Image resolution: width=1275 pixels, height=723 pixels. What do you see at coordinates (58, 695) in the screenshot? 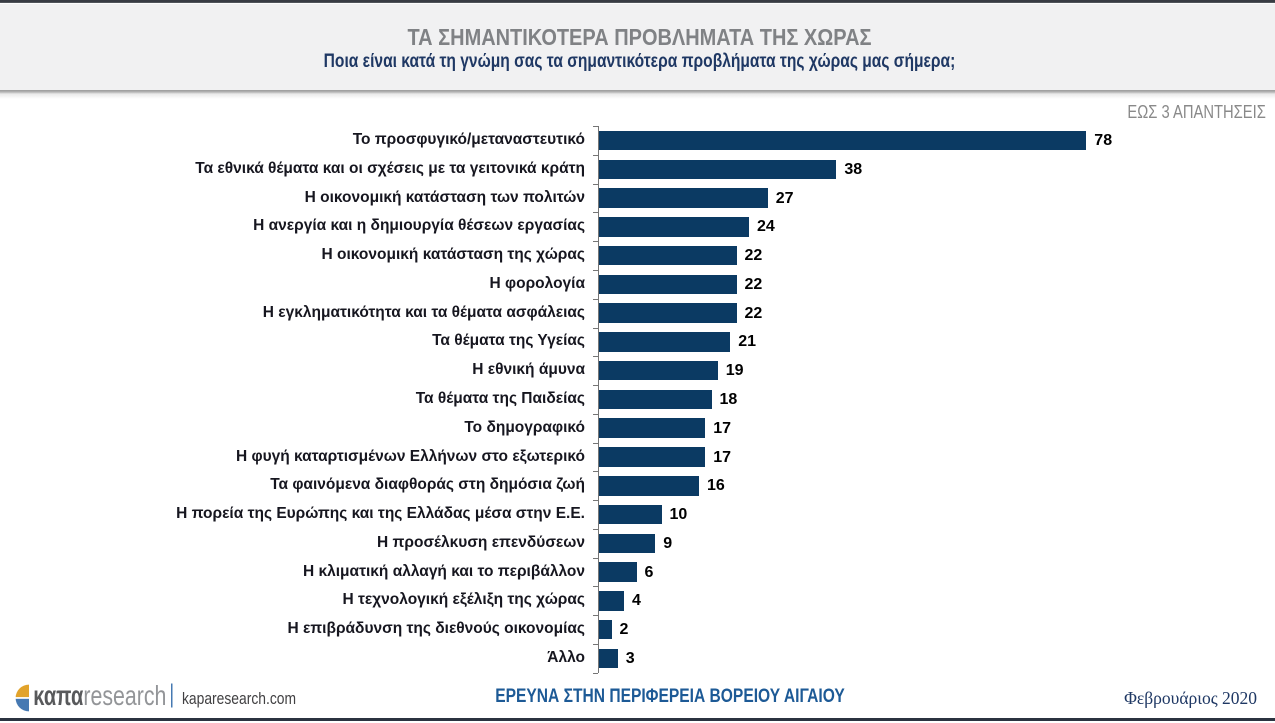
I see `svg-text: καπα` at bounding box center [58, 695].